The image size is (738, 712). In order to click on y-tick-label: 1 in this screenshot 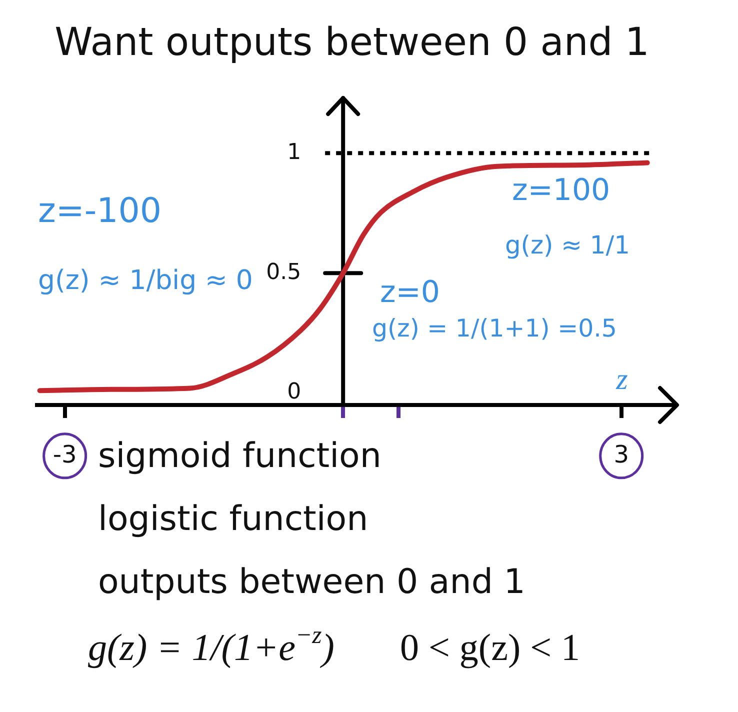, I will do `click(294, 152)`.